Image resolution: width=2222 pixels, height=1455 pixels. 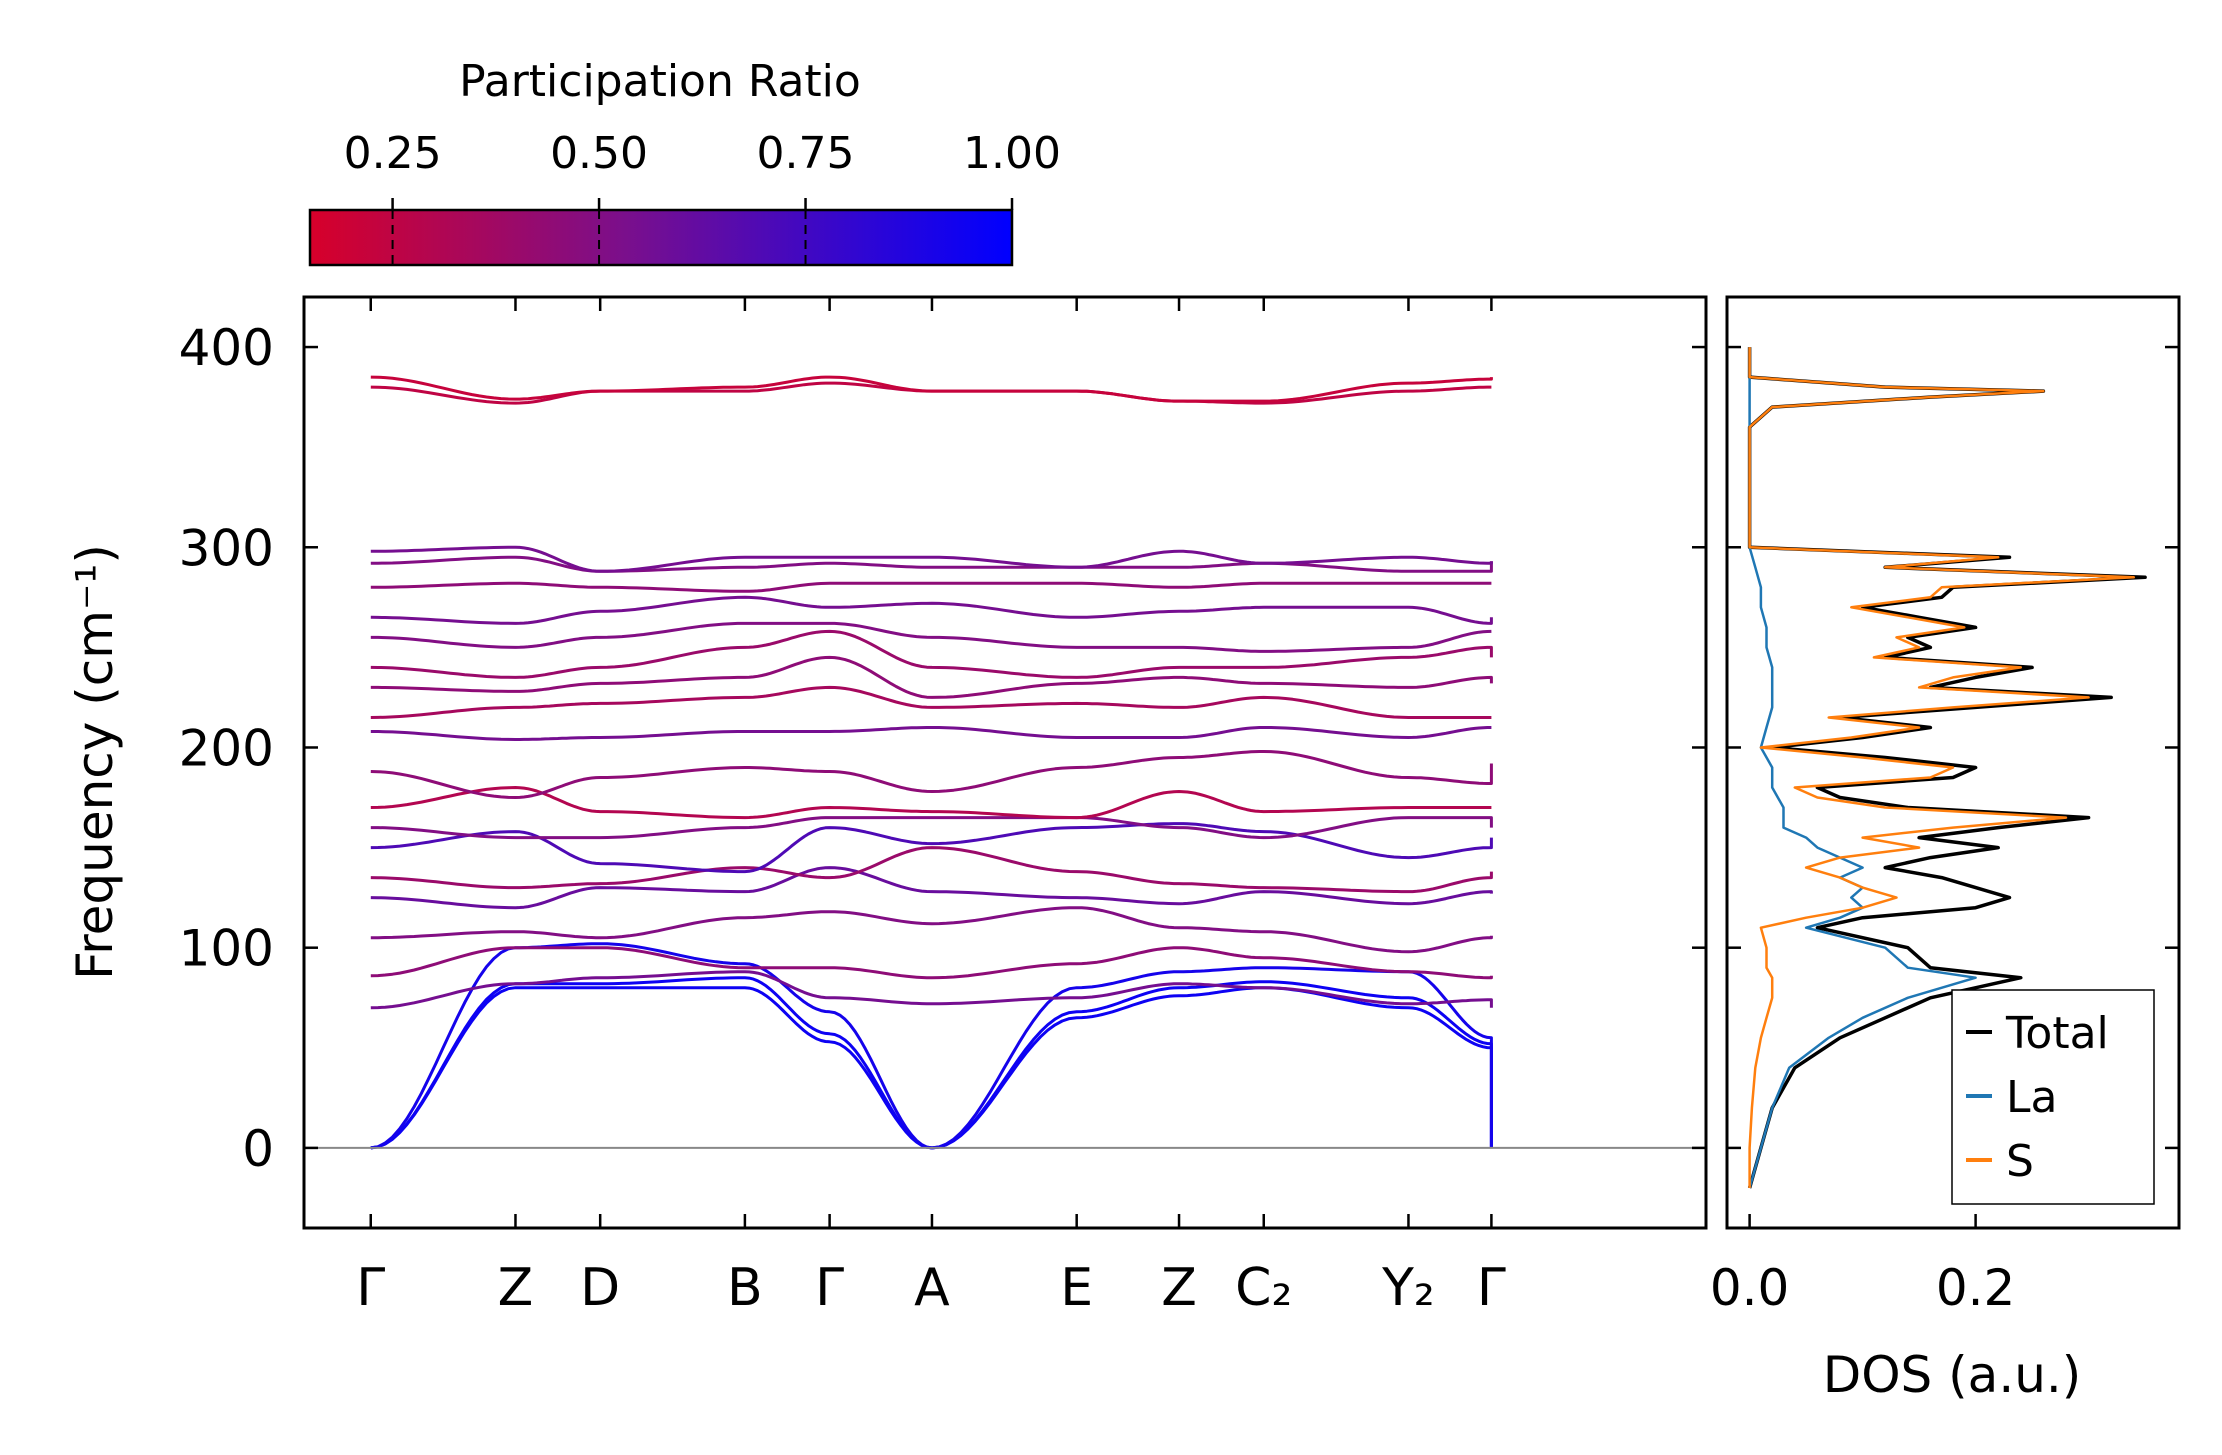 I want to click on dos-series-s, so click(x=1942, y=767).